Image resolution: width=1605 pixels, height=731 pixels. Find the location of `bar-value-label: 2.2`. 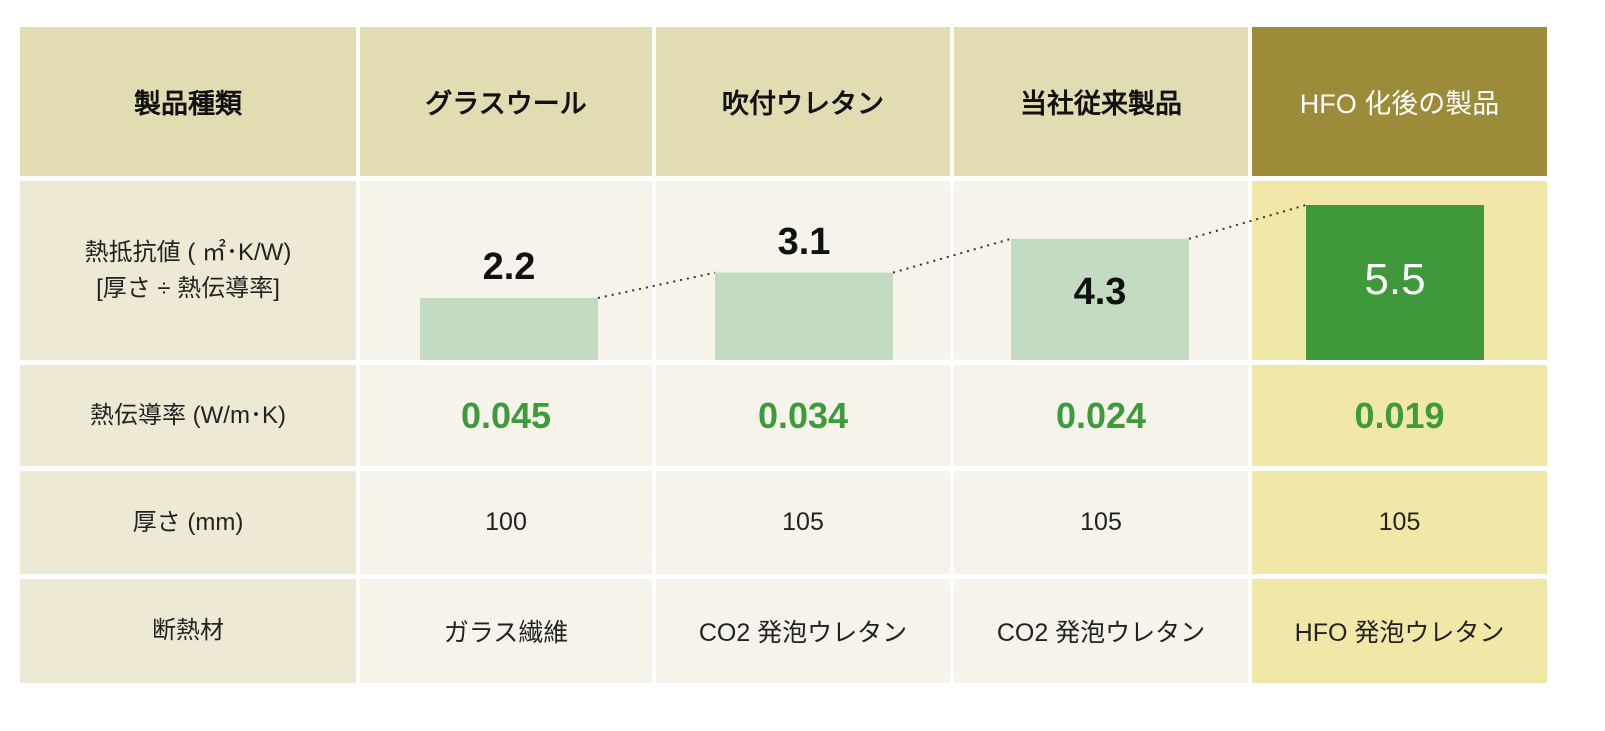

bar-value-label: 2.2 is located at coordinates (509, 267).